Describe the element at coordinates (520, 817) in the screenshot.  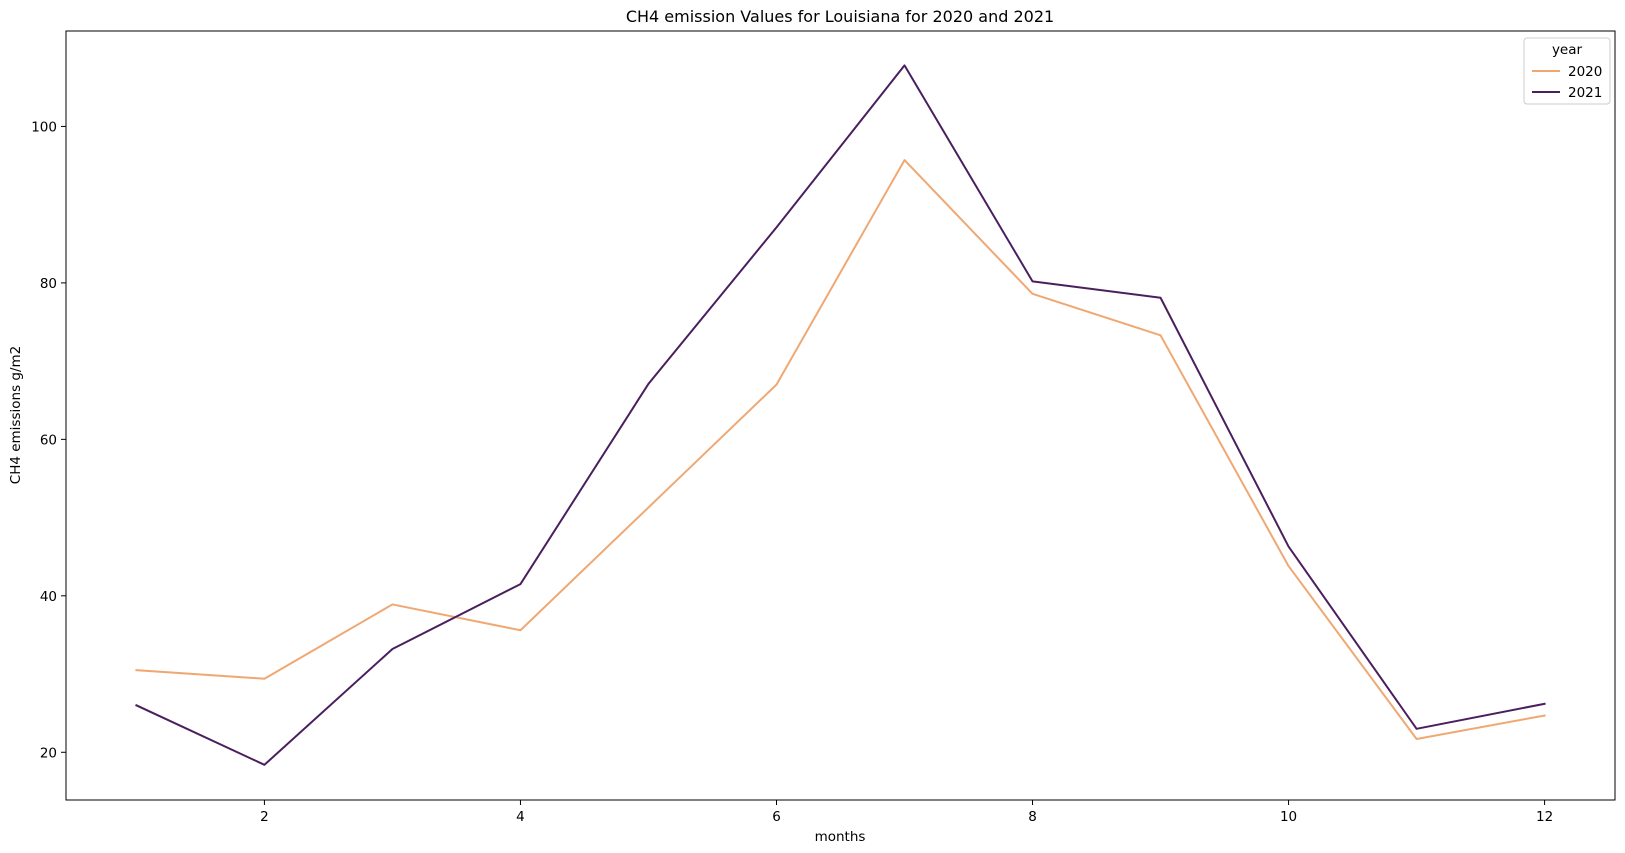
I see `x-tick-label: 4` at that location.